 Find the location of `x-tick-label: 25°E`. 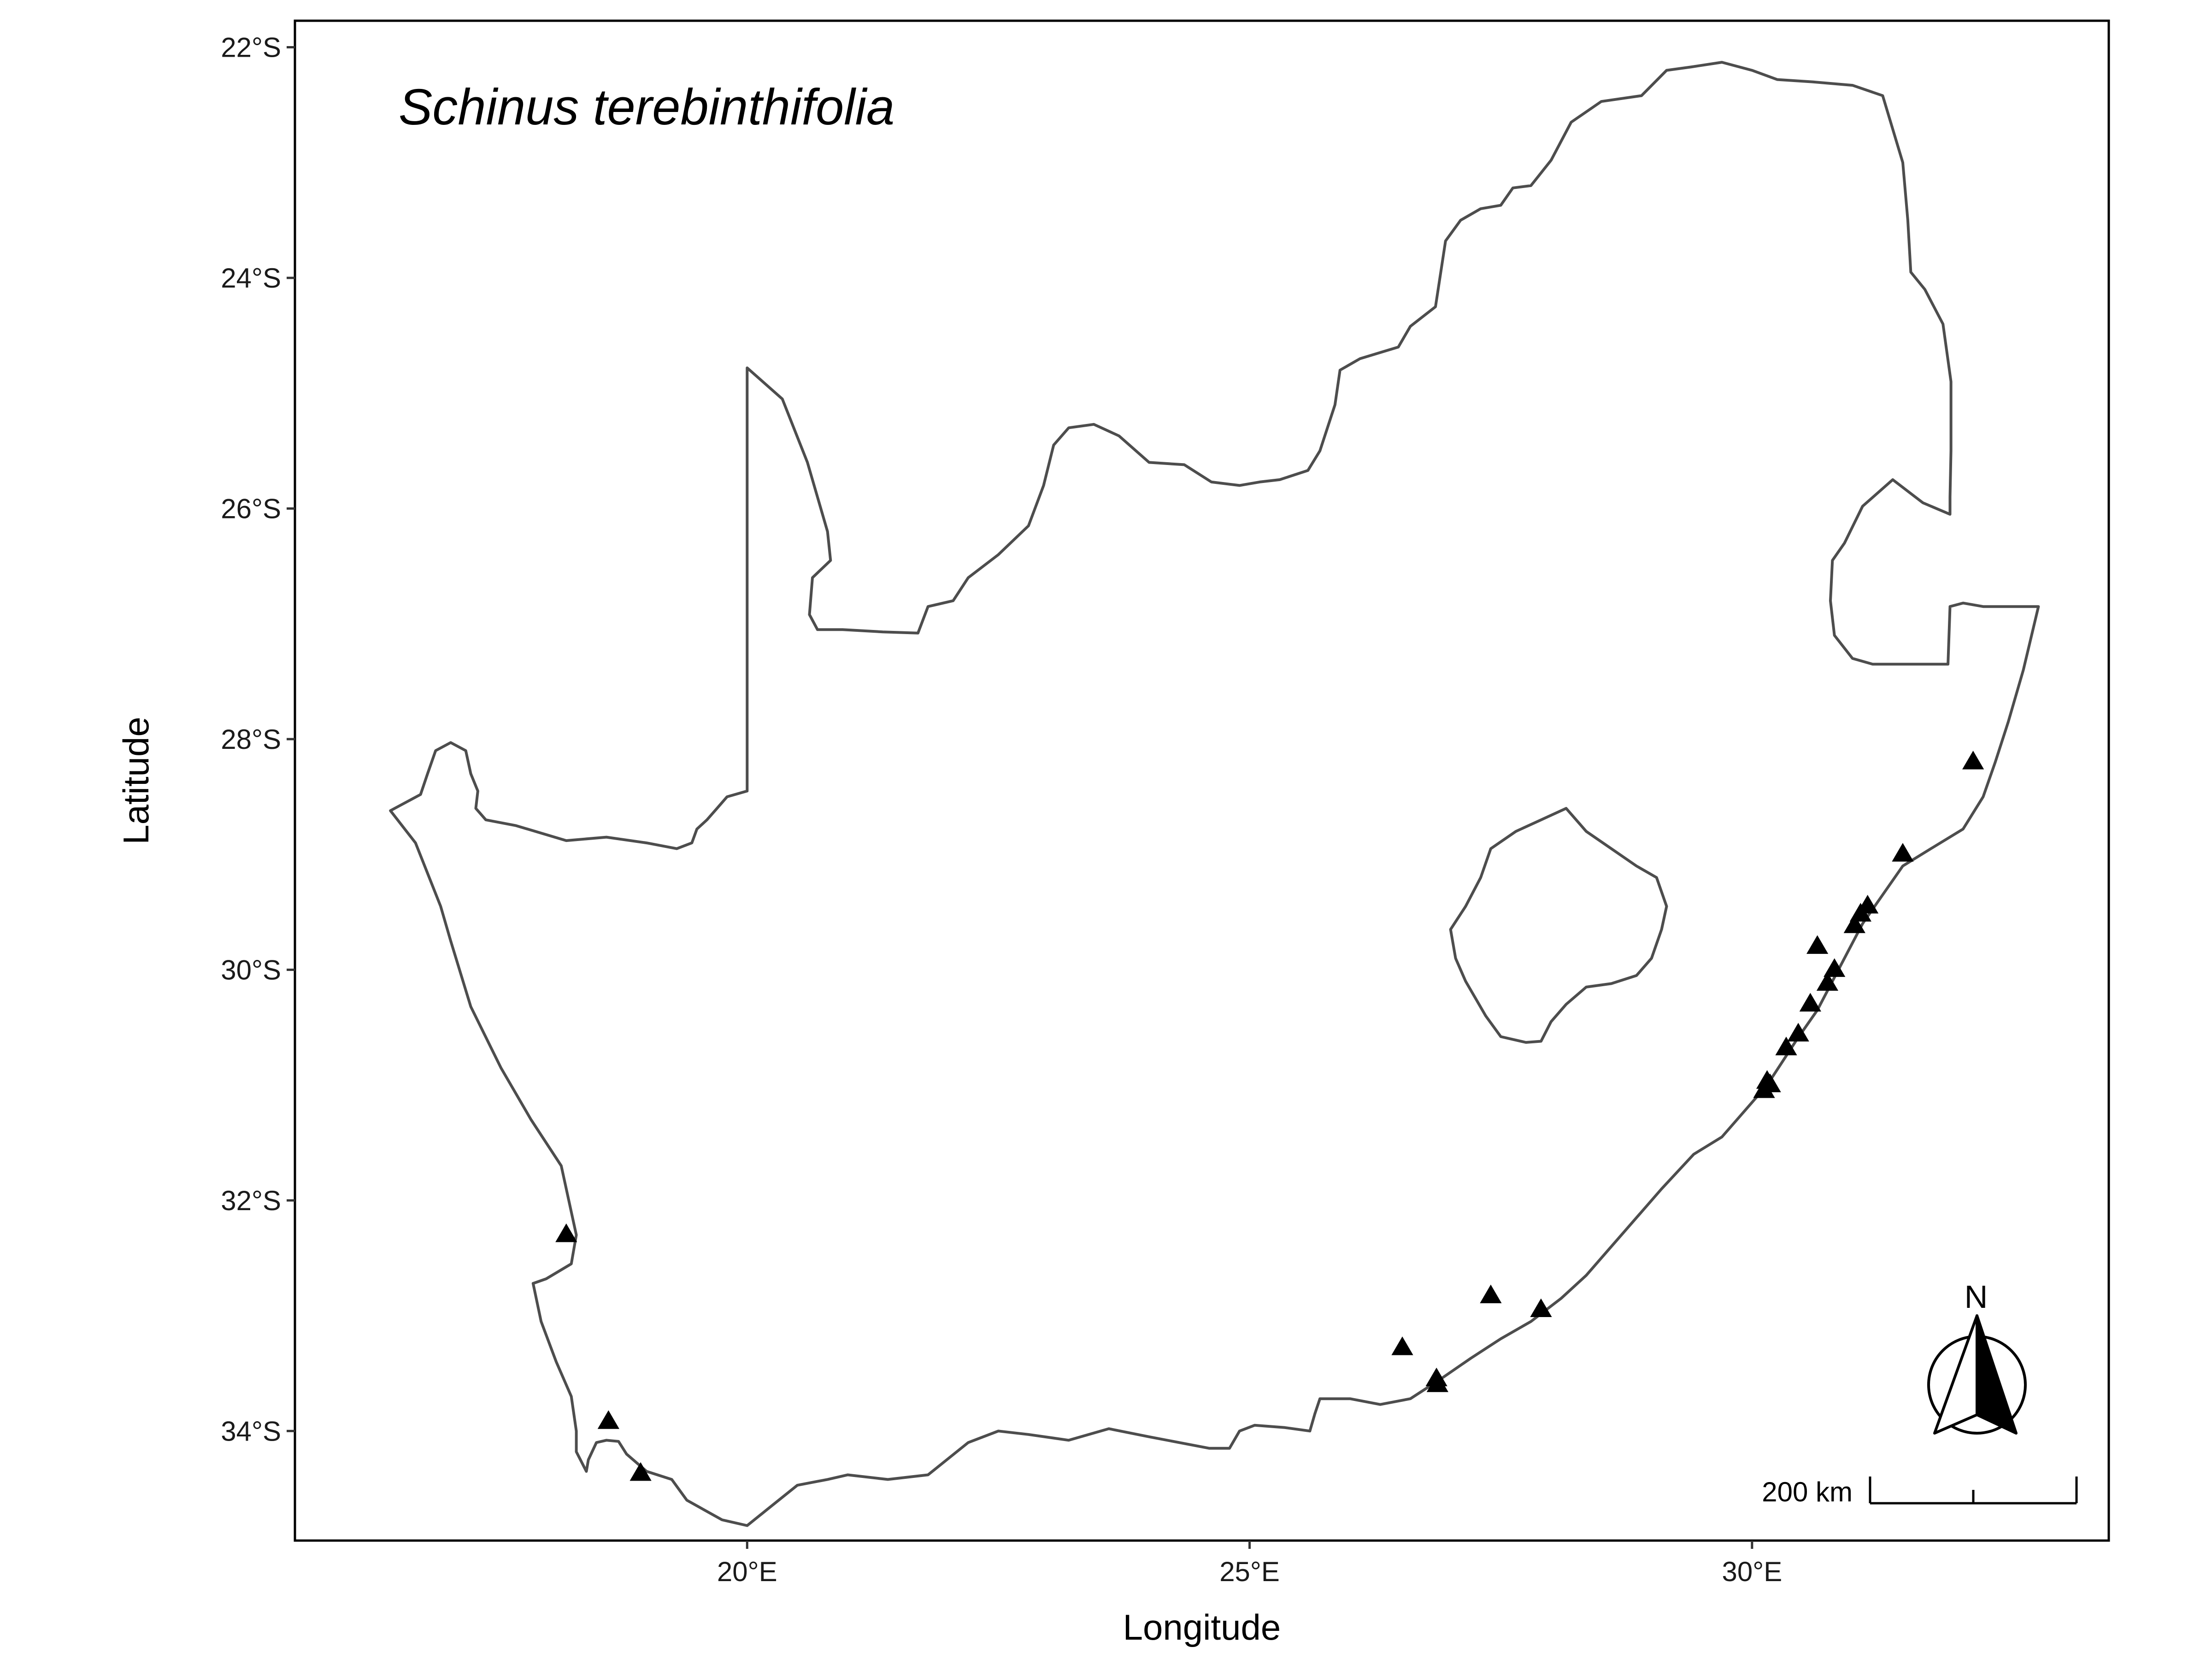

x-tick-label: 25°E is located at coordinates (1249, 1571).